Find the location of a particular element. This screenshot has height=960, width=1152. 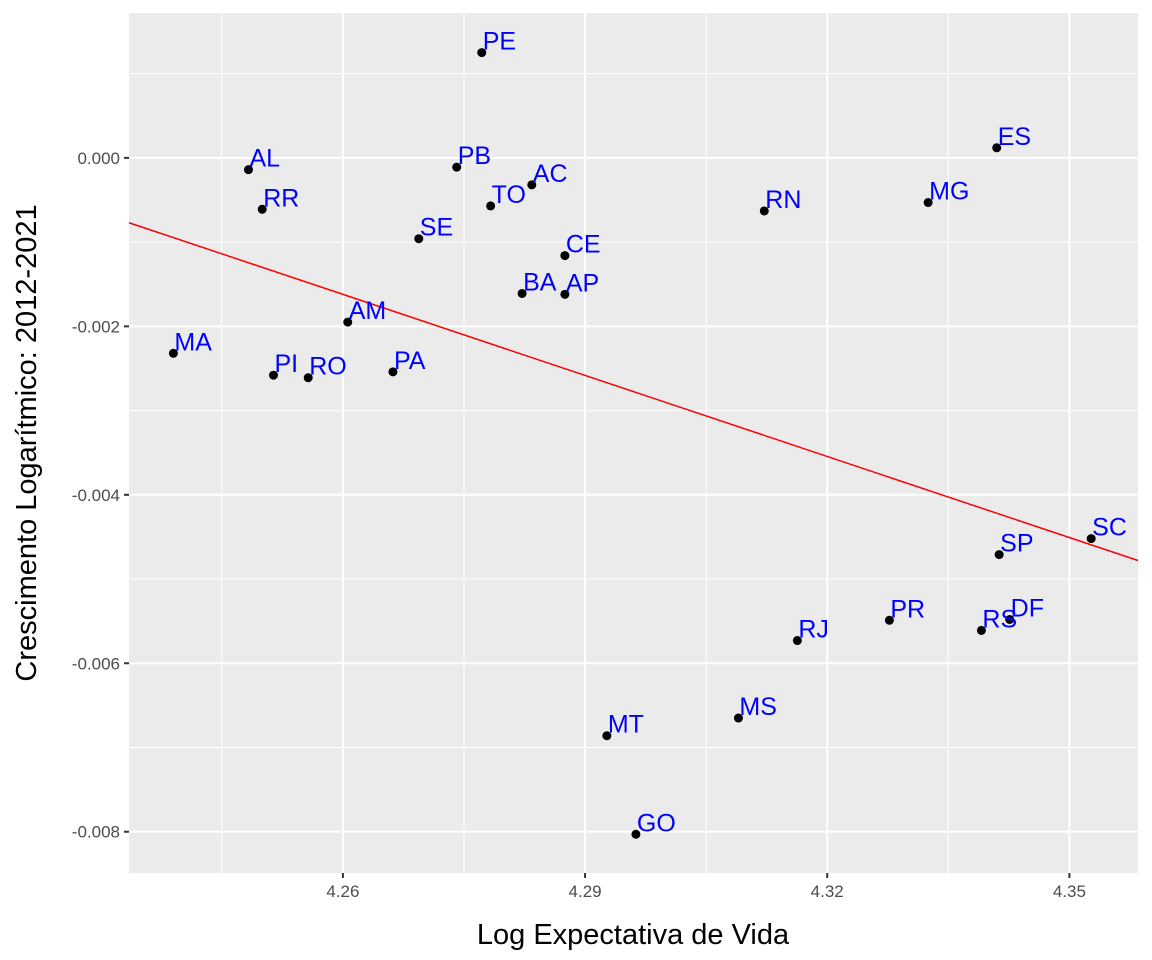

x-tick-label: 4.26 is located at coordinates (342, 891).